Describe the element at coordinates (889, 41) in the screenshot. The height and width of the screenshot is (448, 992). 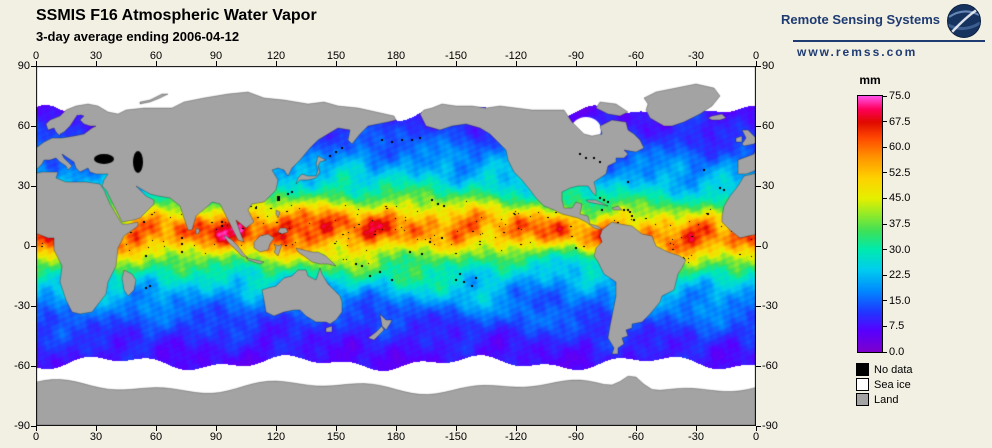
I see `brand-divider` at that location.